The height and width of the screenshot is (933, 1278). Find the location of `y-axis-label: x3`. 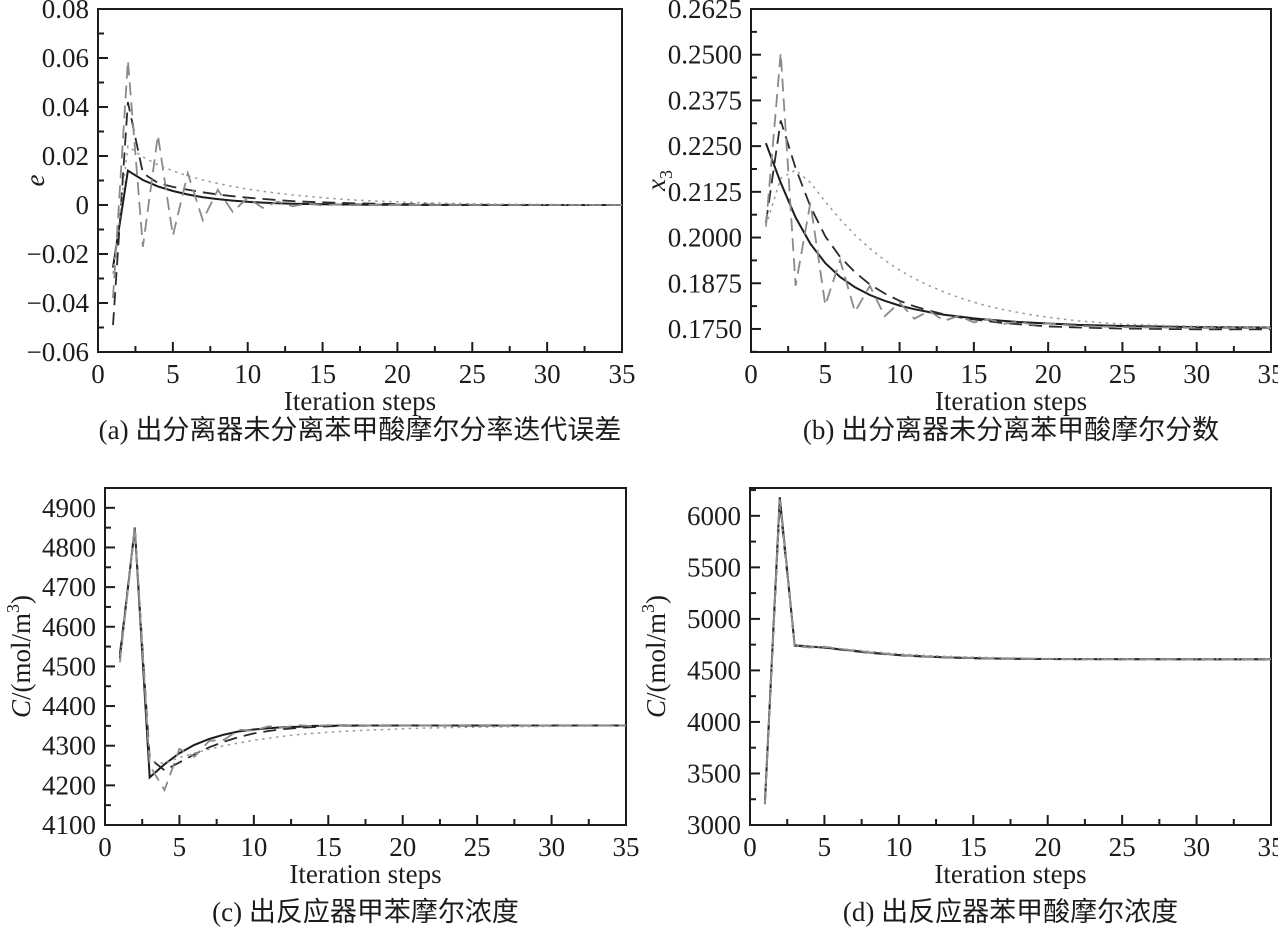

y-axis-label: x3 is located at coordinates (658, 181).